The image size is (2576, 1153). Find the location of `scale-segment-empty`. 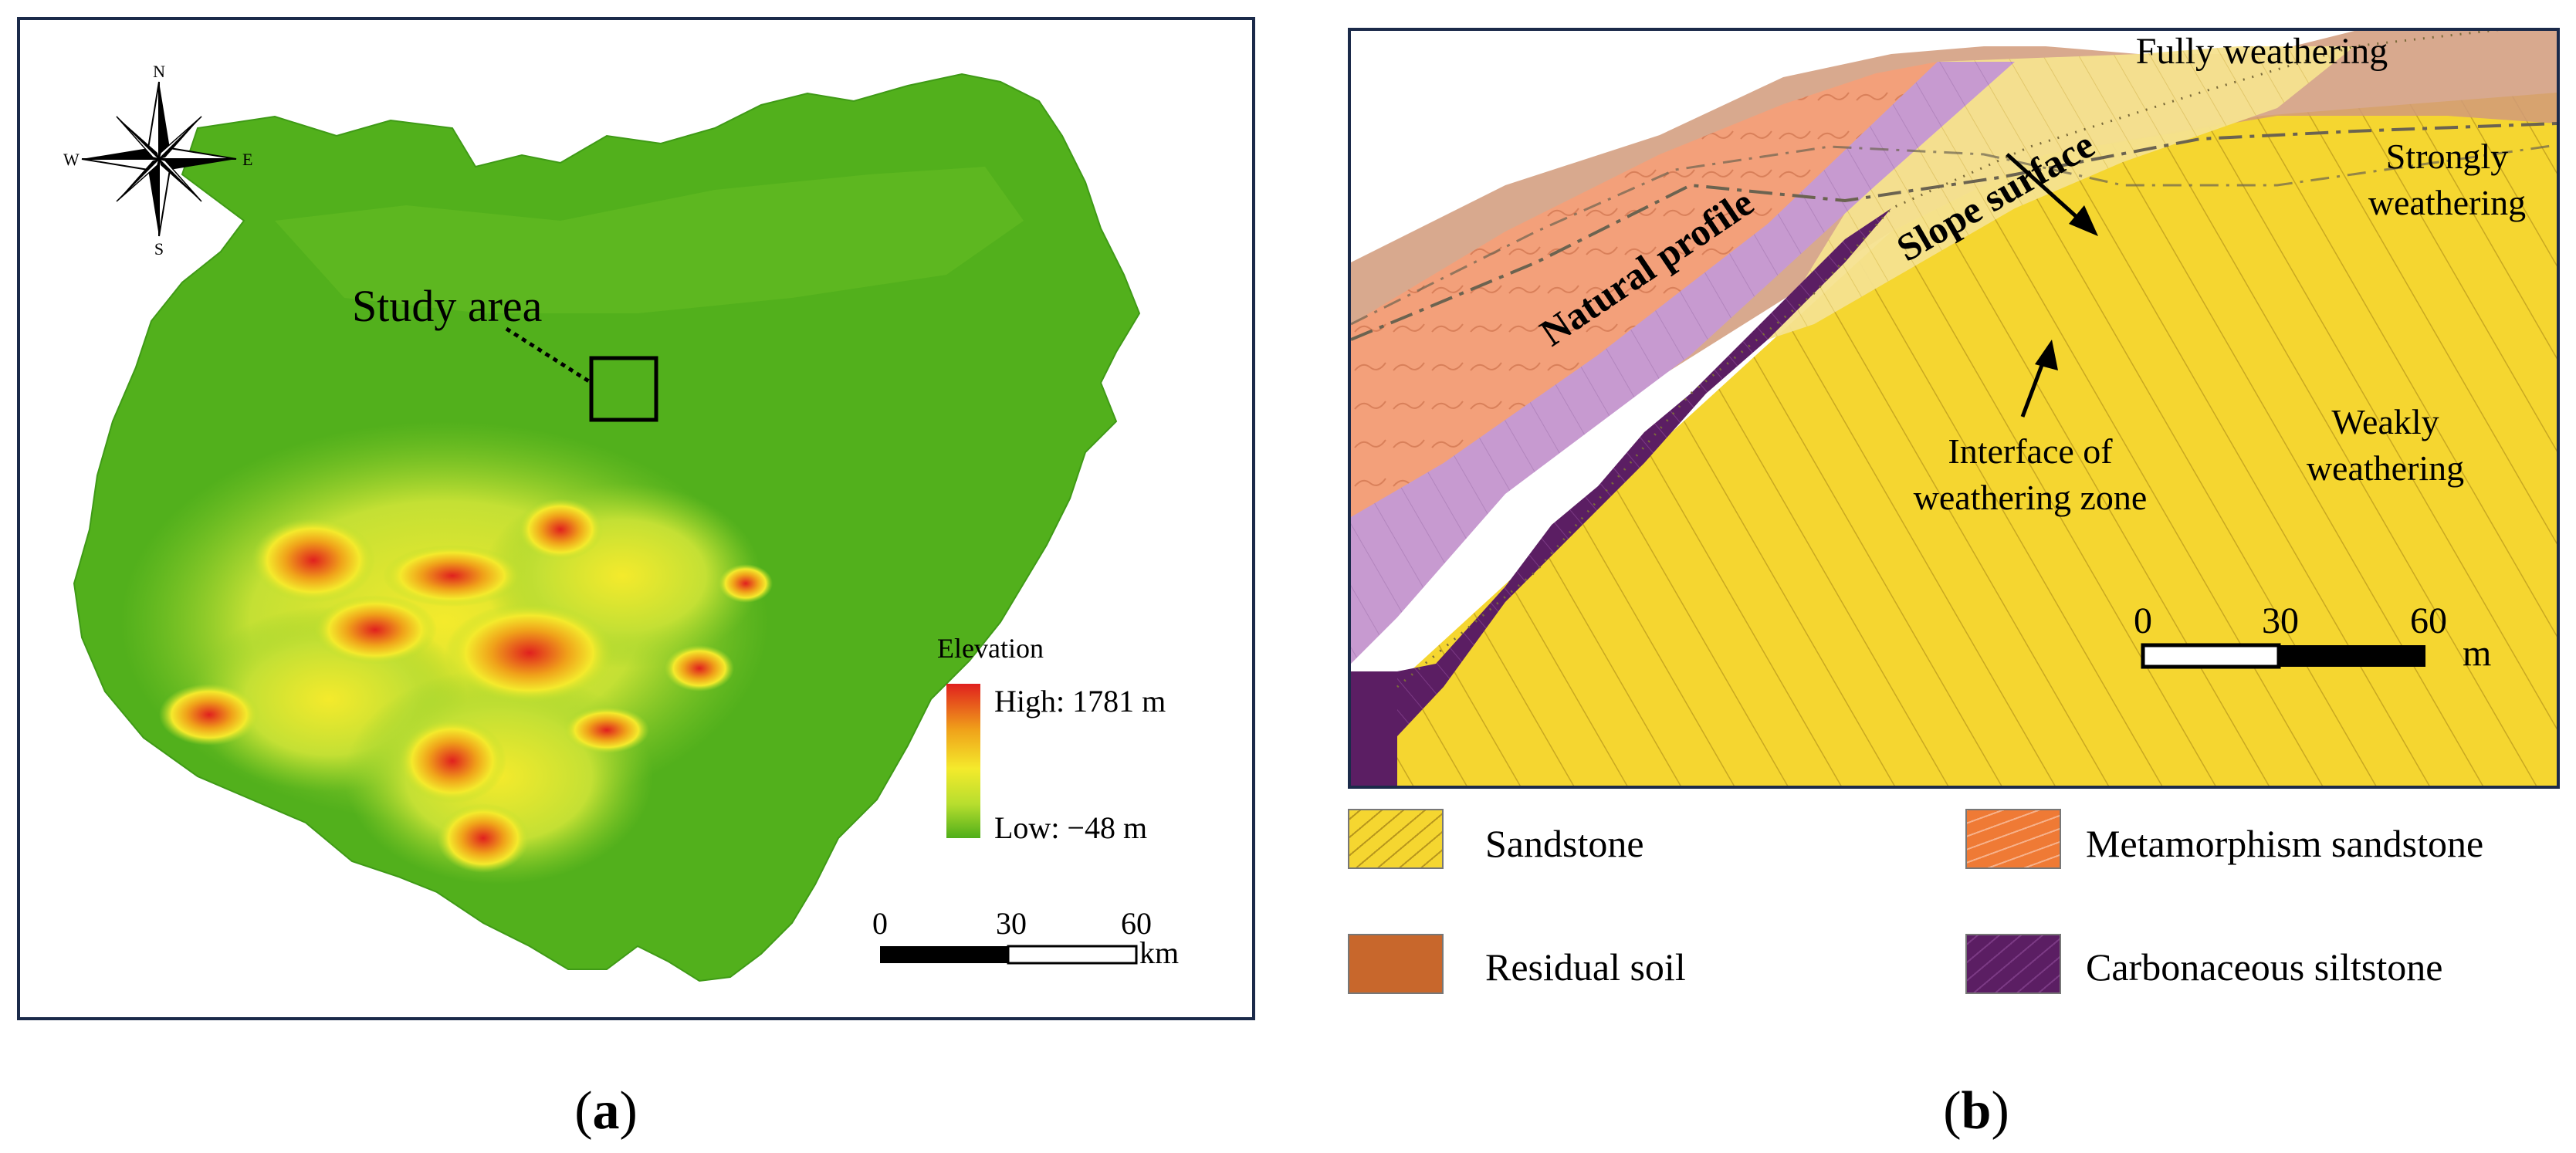

scale-segment-empty is located at coordinates (1072, 955).